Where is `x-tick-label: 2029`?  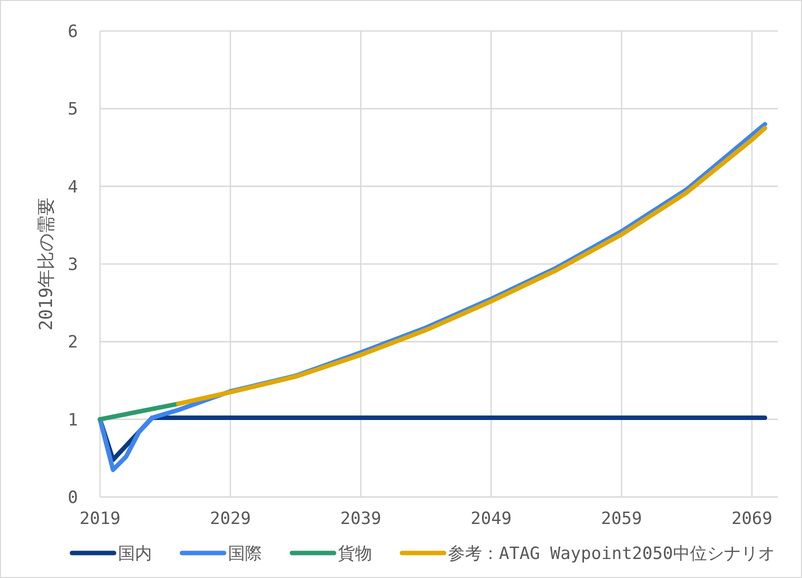
x-tick-label: 2029 is located at coordinates (230, 519).